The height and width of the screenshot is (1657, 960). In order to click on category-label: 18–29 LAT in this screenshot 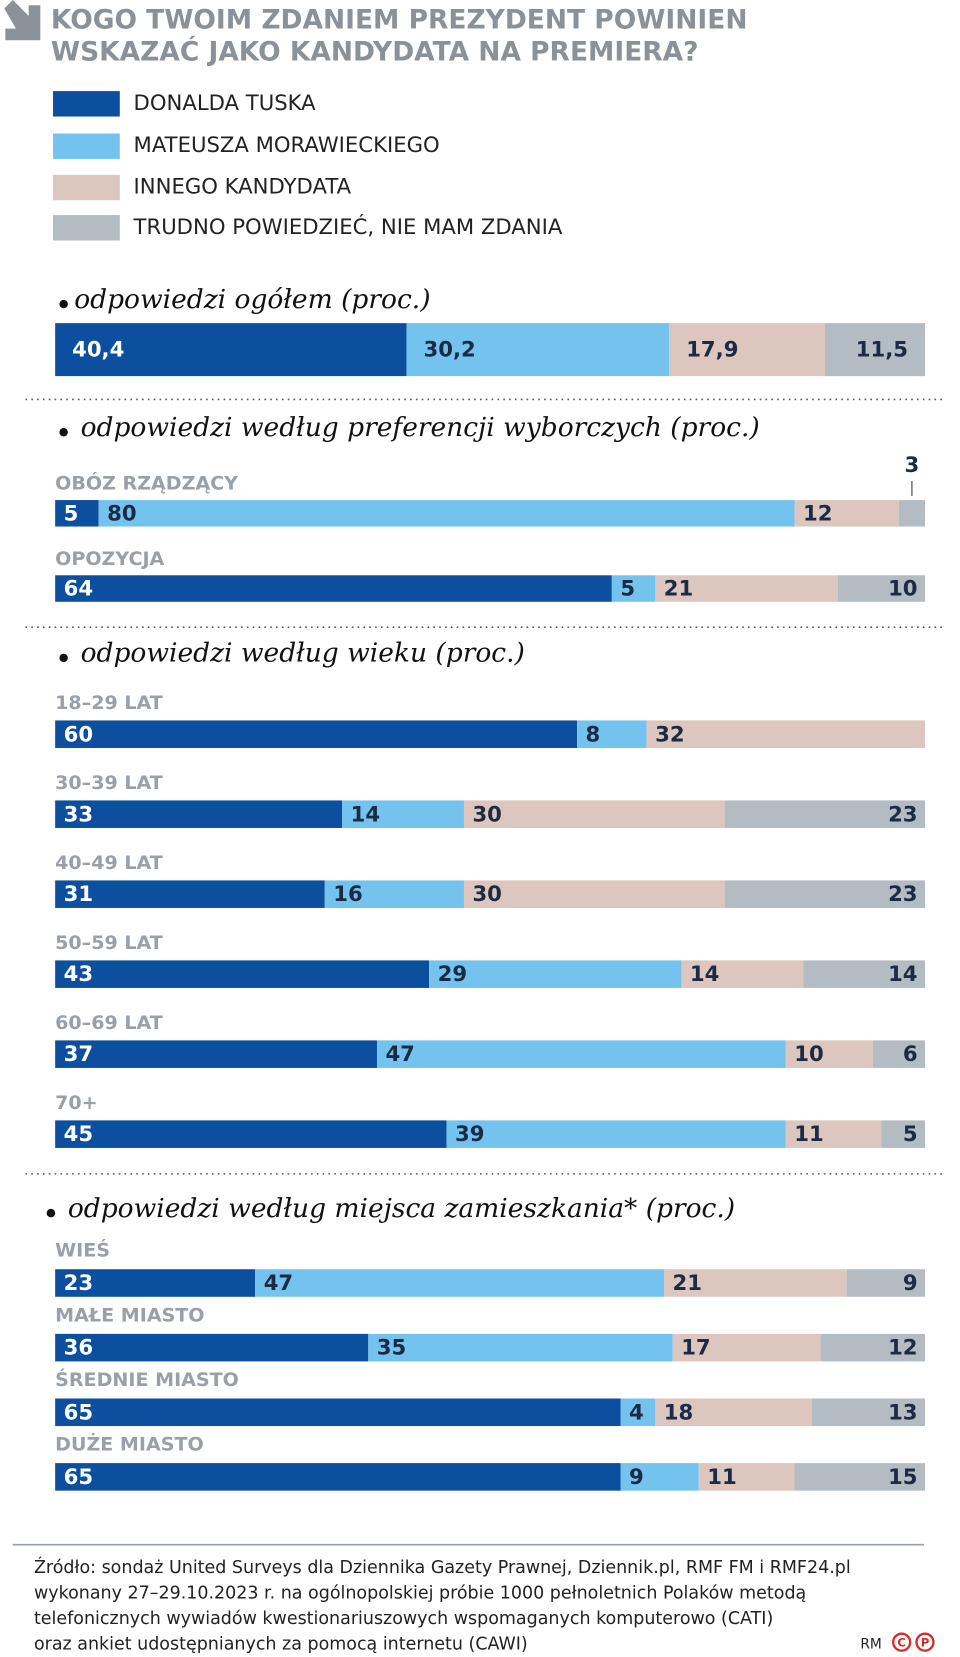, I will do `click(109, 703)`.